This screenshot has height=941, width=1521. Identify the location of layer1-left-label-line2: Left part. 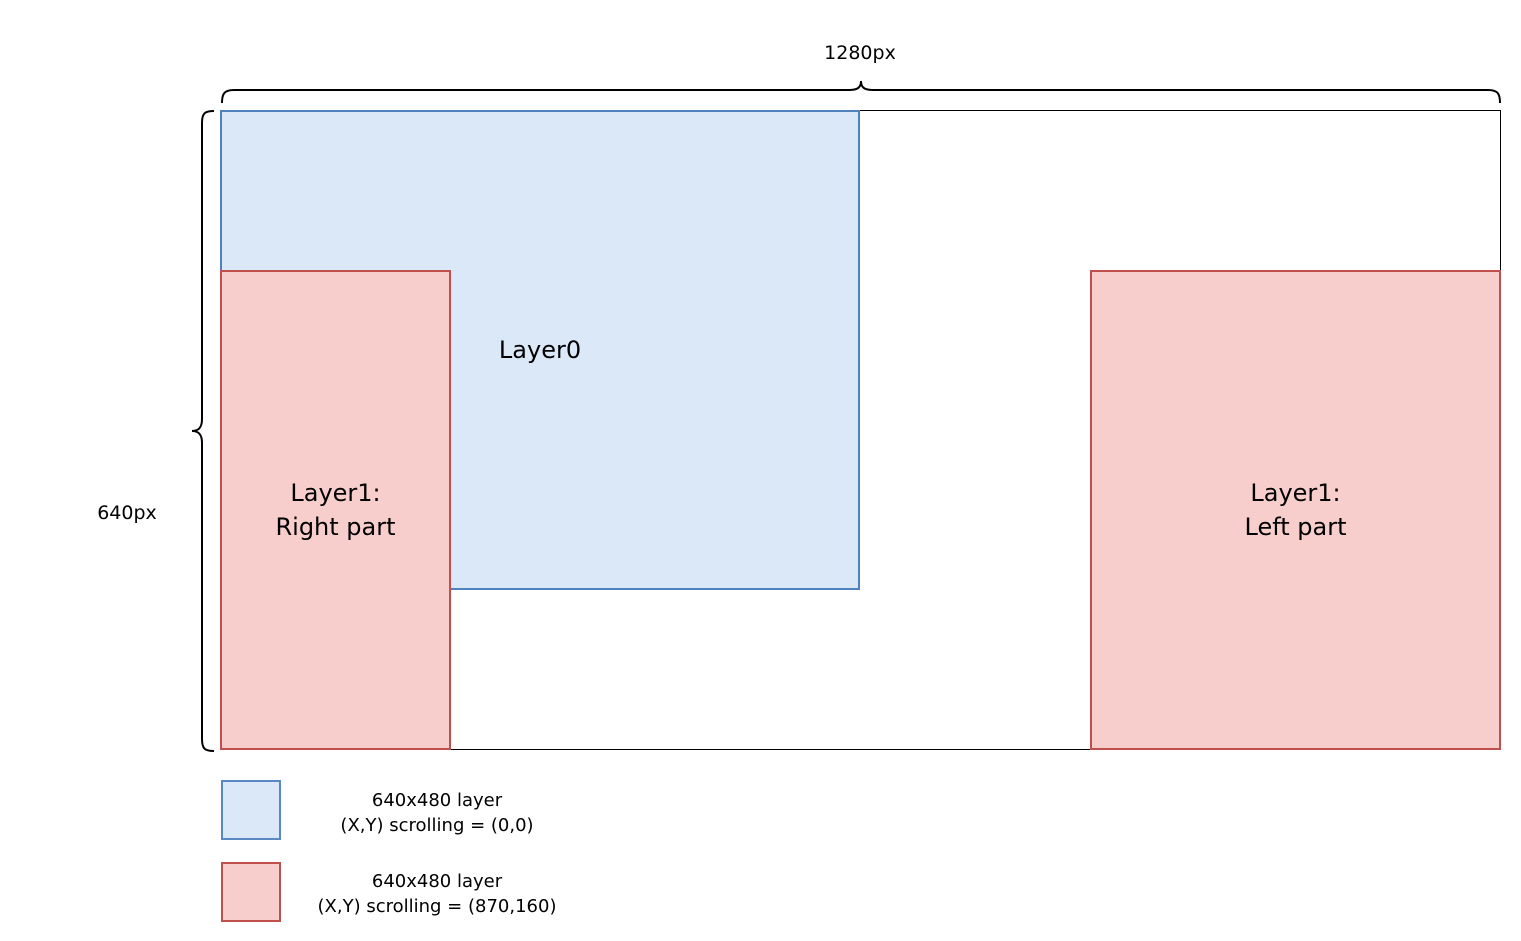
(1295, 527).